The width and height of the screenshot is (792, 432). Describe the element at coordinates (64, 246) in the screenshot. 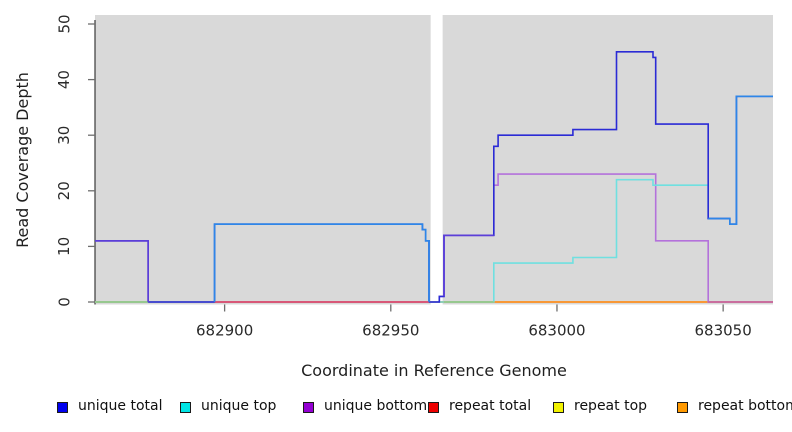

I see `y-tick-label: 10` at that location.